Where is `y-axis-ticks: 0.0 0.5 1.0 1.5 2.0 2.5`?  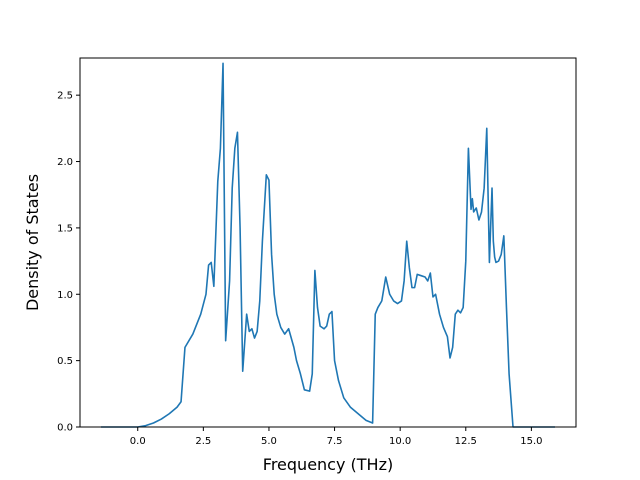 y-axis-ticks: 0.0 0.5 1.0 1.5 2.0 2.5 is located at coordinates (68, 262).